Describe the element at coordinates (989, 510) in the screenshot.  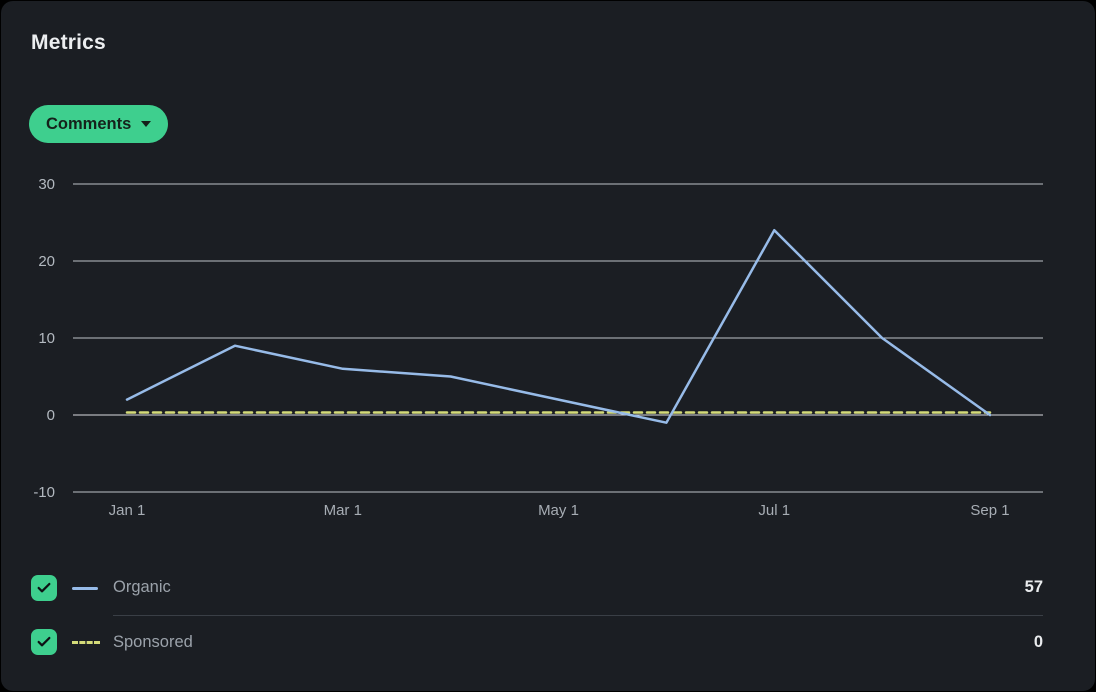
I see `svg-text: Sep 1` at that location.